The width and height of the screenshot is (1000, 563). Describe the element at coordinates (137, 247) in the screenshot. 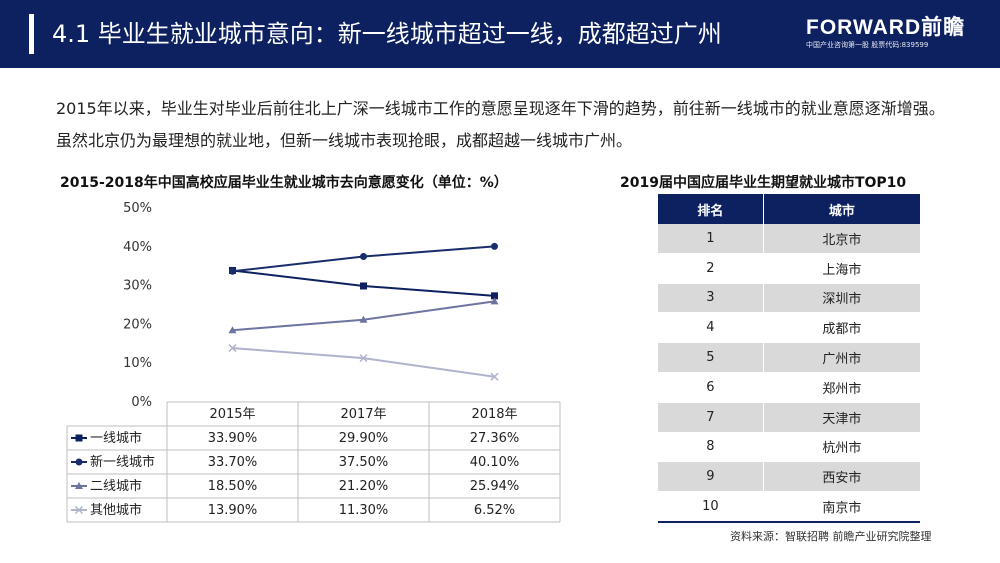

I see `y-tick-label: 40%` at that location.